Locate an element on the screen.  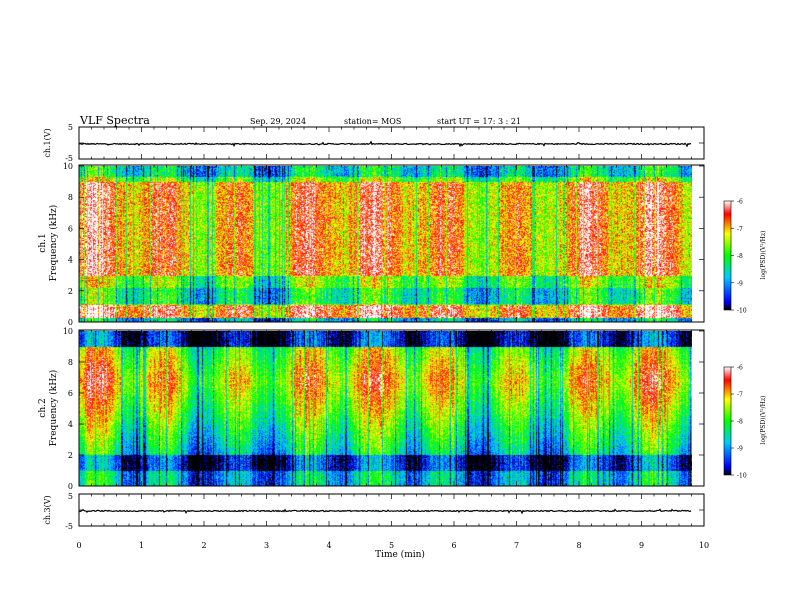
x-tick-label: 2 is located at coordinates (203, 545).